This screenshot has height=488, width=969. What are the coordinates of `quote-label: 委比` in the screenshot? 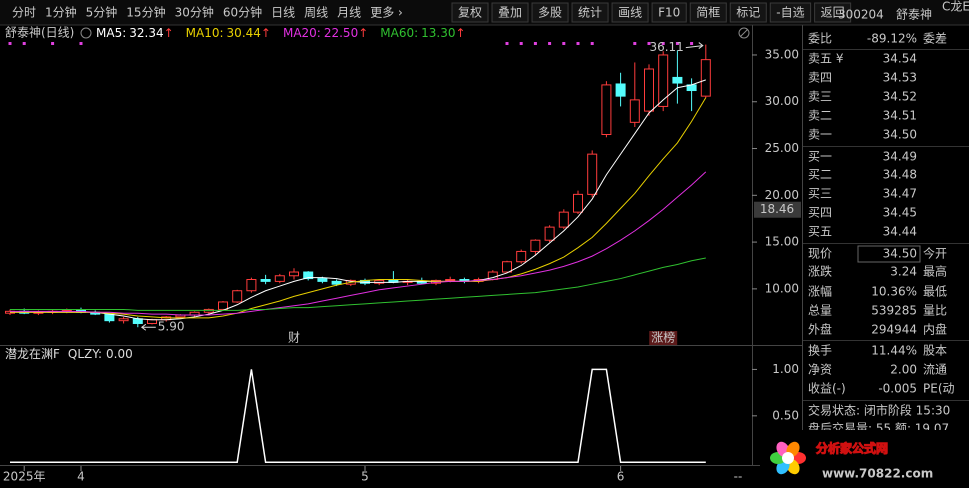 It's located at (820, 39).